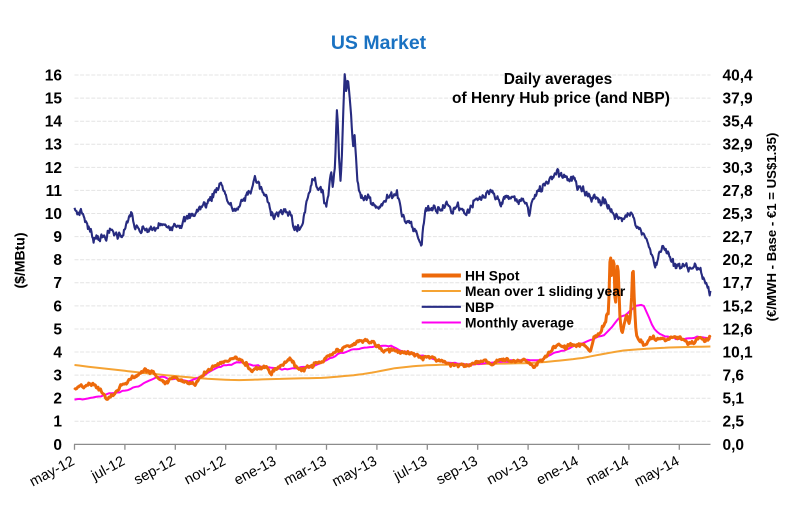 The height and width of the screenshot is (516, 788). What do you see at coordinates (738, 237) in the screenshot?
I see `svg-text: 22,7` at bounding box center [738, 237].